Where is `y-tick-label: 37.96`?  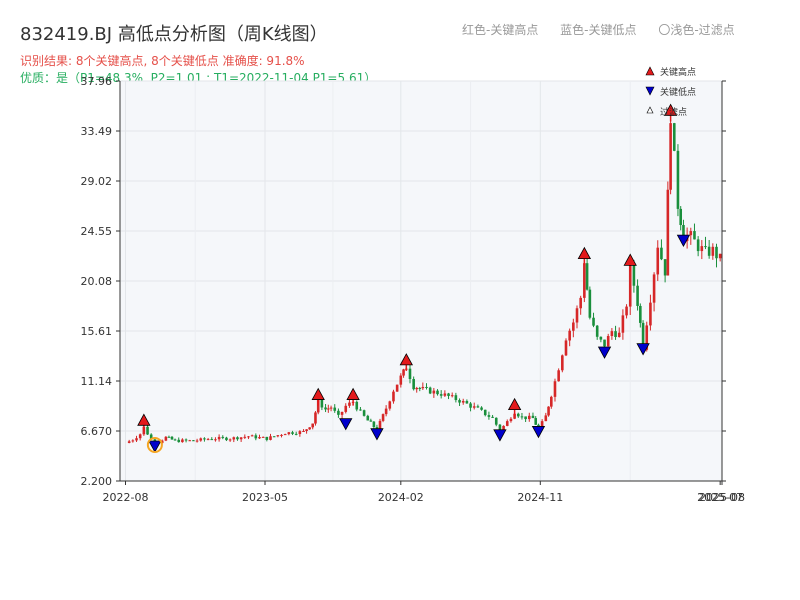
y-tick-label: 37.96 is located at coordinates (97, 81).